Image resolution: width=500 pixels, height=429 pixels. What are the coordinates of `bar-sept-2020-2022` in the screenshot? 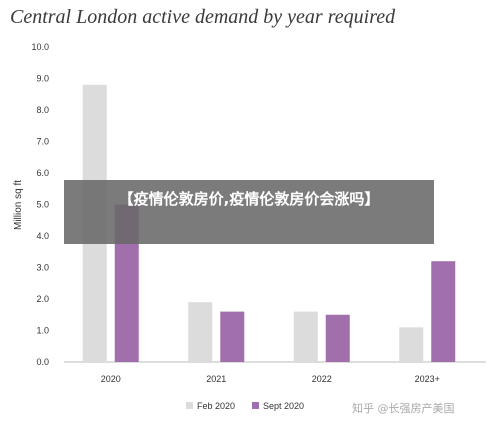 It's located at (337, 338).